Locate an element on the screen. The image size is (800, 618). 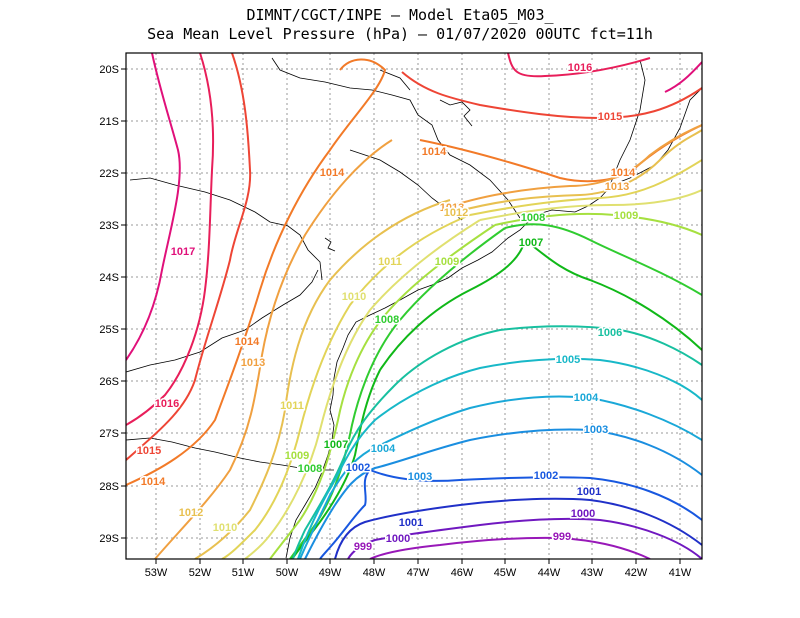
lat-tick-label: 28S is located at coordinates (109, 487).